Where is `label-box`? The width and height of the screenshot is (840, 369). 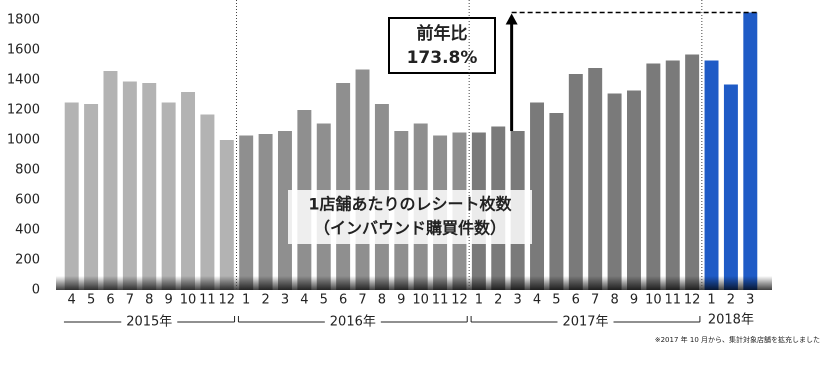 label-box is located at coordinates (410, 217).